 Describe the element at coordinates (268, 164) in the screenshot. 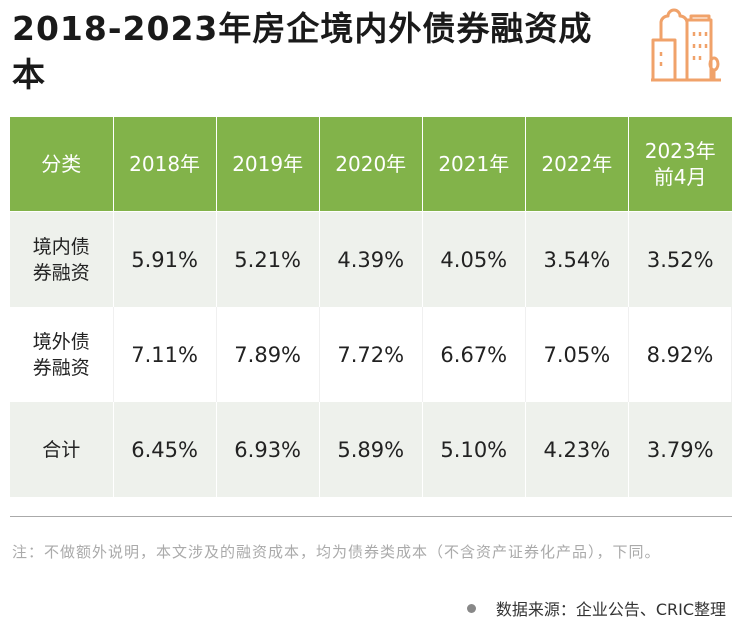

I see `header-cell: 2019年` at that location.